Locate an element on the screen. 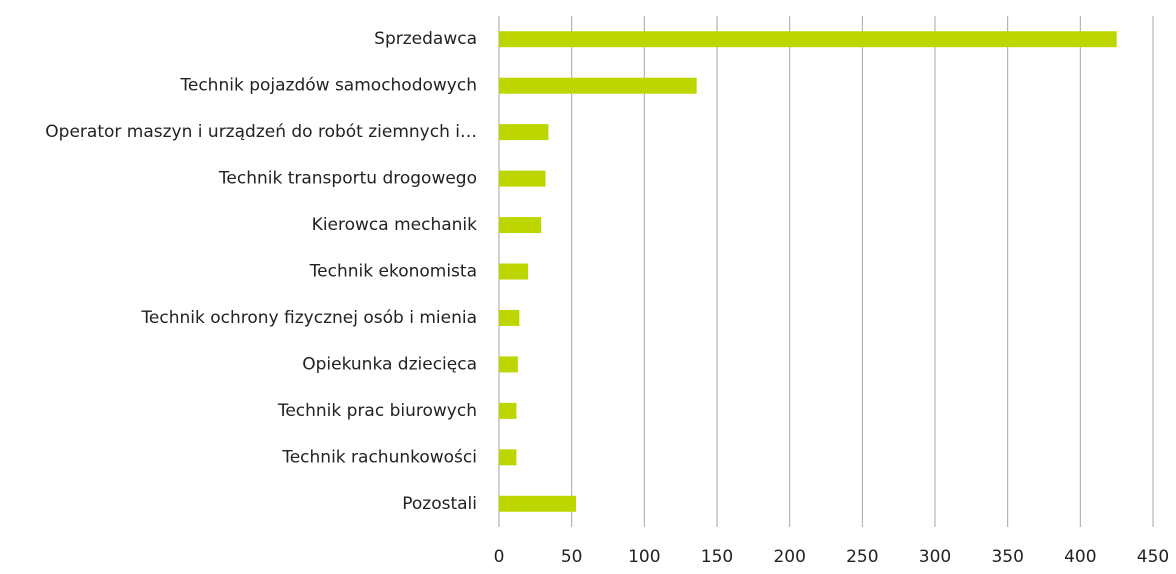  x-tick-label: 350 is located at coordinates (1007, 557).